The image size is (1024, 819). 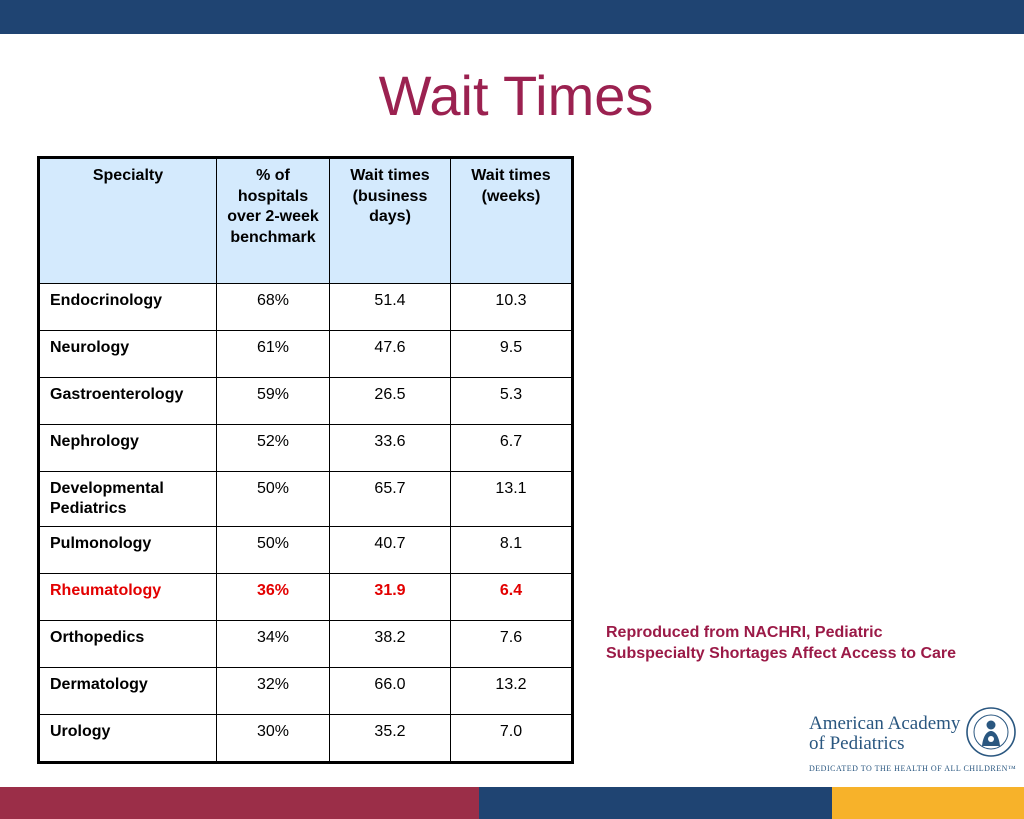 What do you see at coordinates (127, 448) in the screenshot?
I see `specialty-cell: Nephrology` at bounding box center [127, 448].